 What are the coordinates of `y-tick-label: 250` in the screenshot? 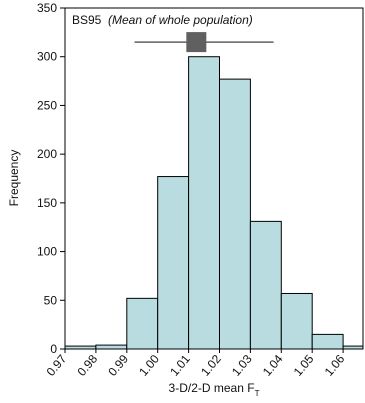 It's located at (47, 105).